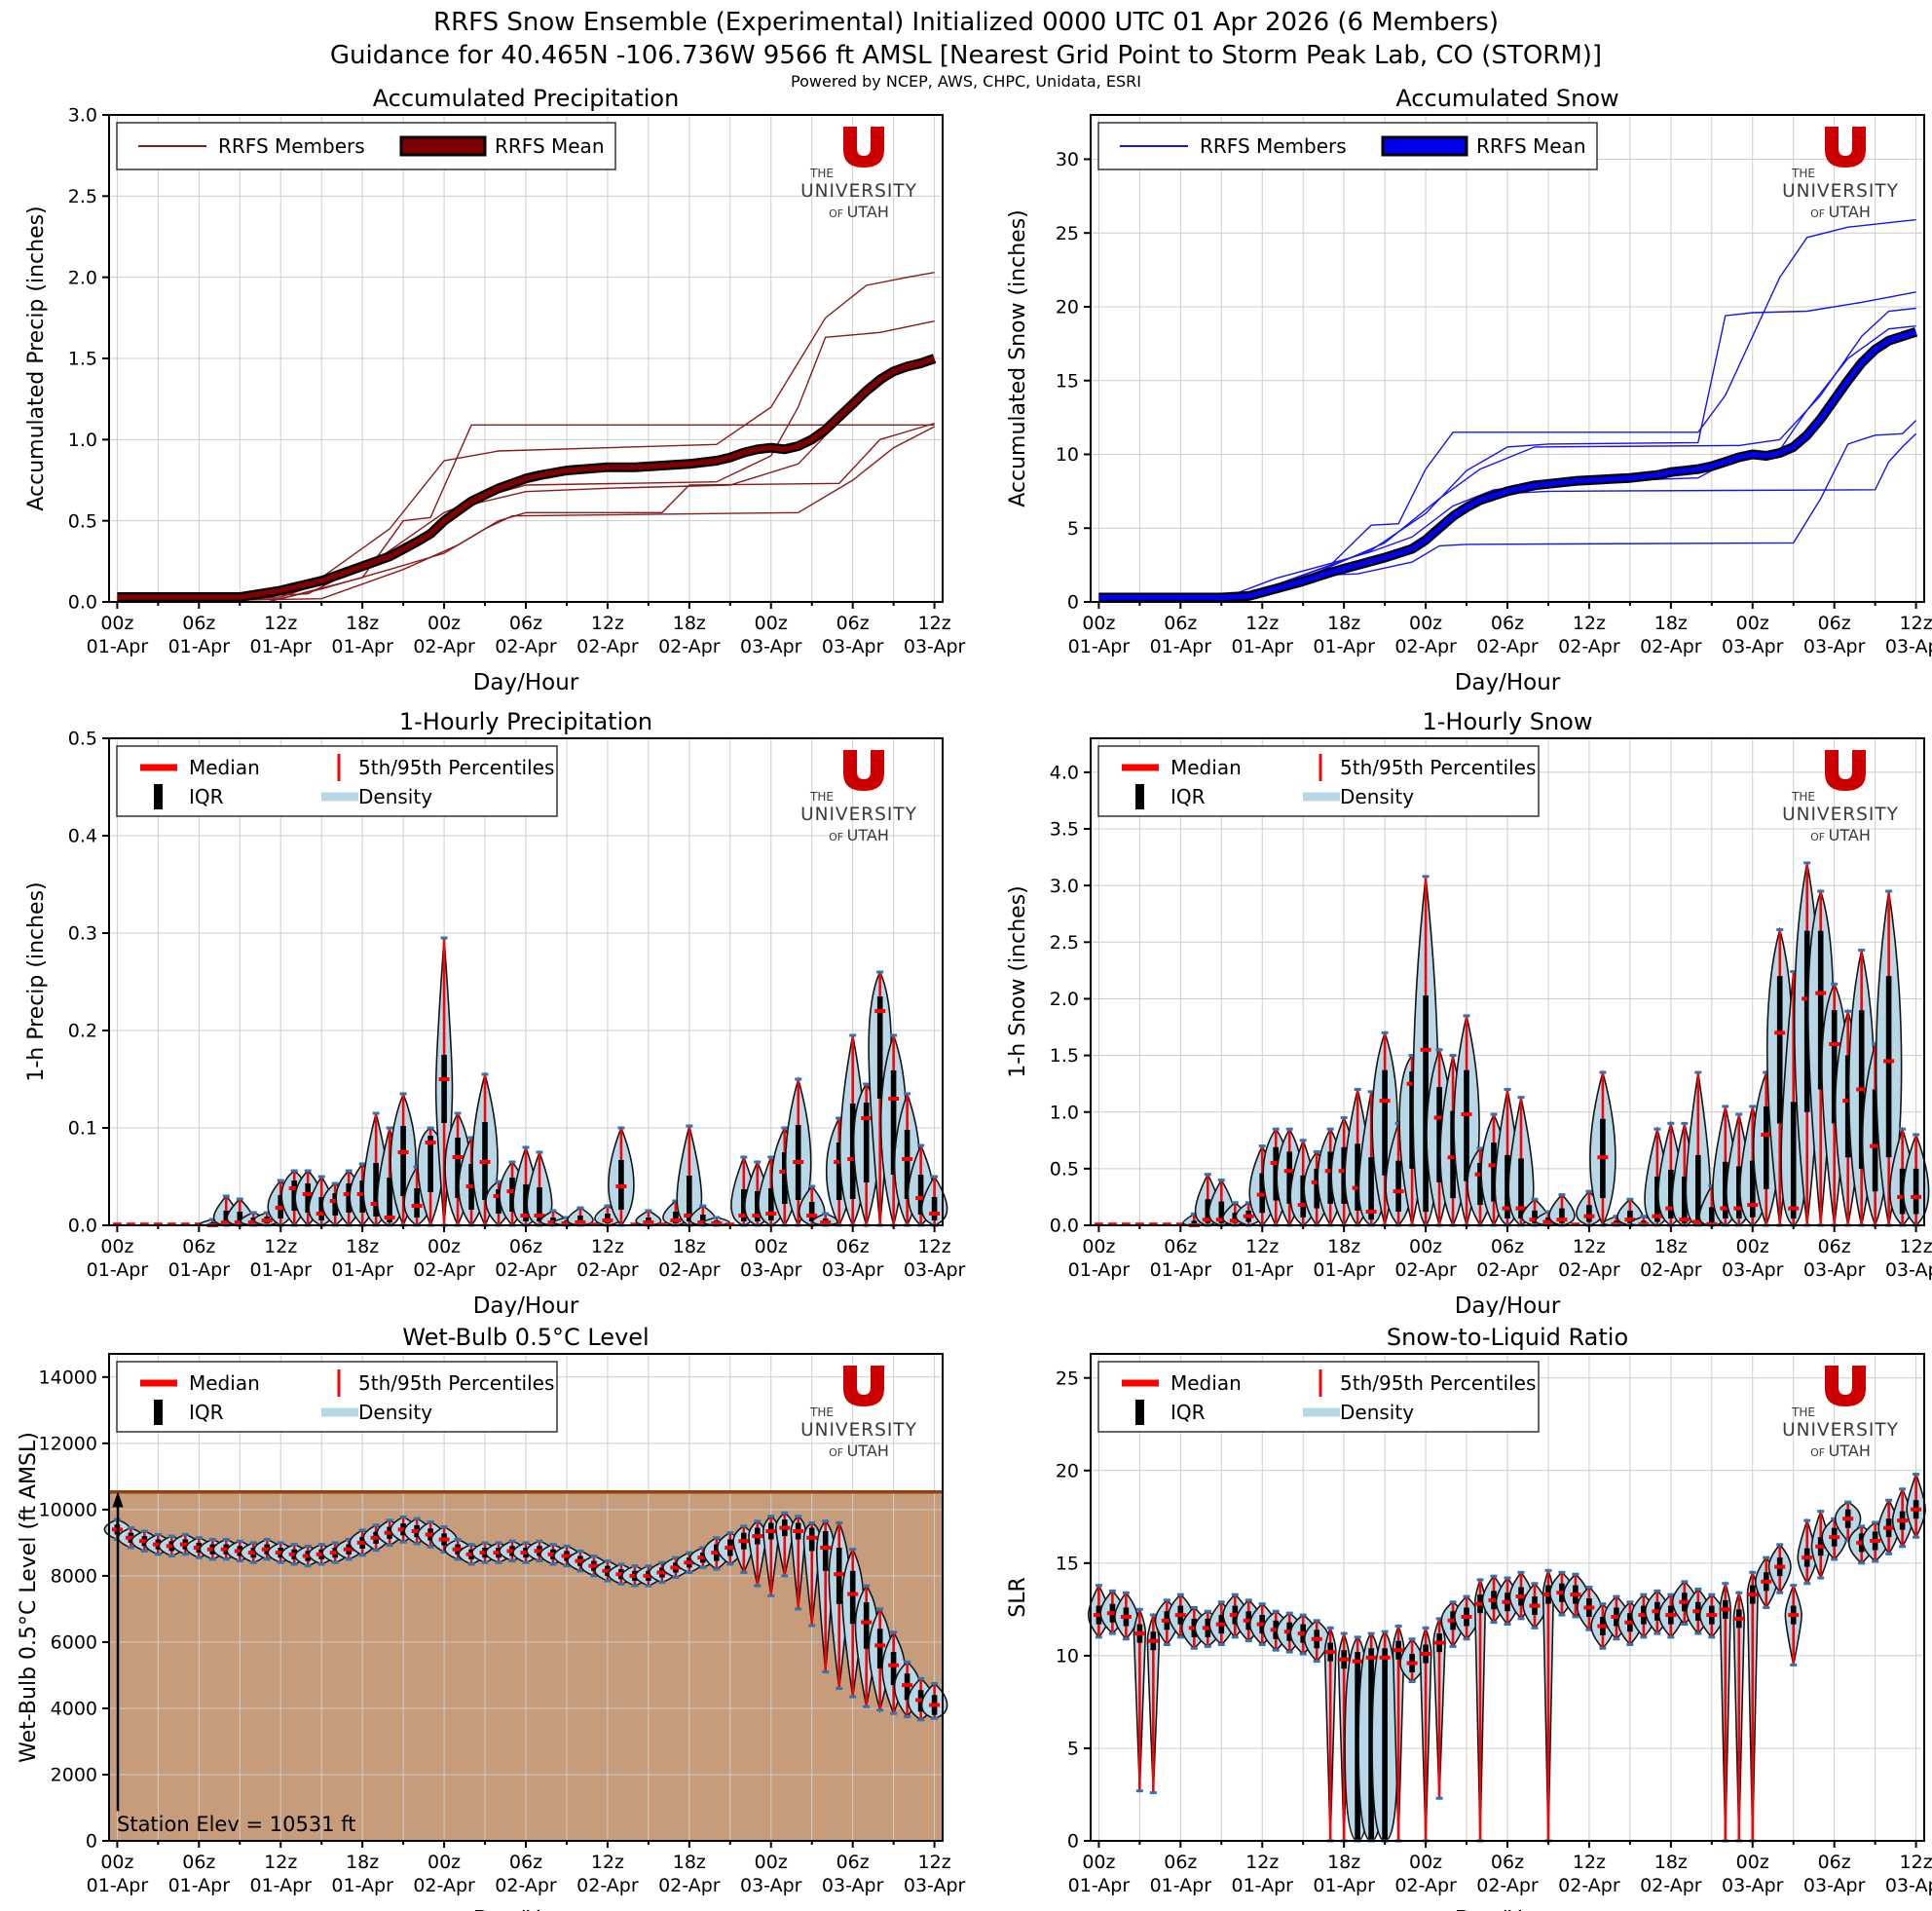  What do you see at coordinates (1067, 1470) in the screenshot?
I see `svg-text: 20` at bounding box center [1067, 1470].